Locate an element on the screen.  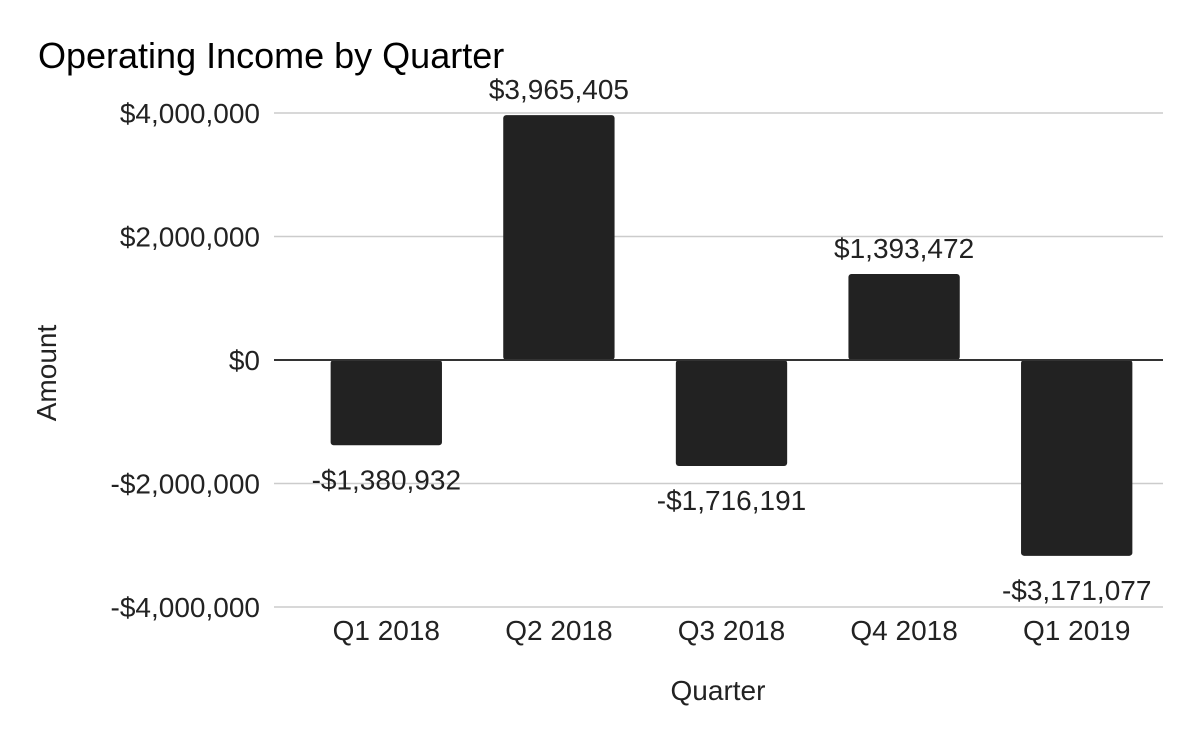
y-tick-label: $2,000,000 is located at coordinates (190, 237).